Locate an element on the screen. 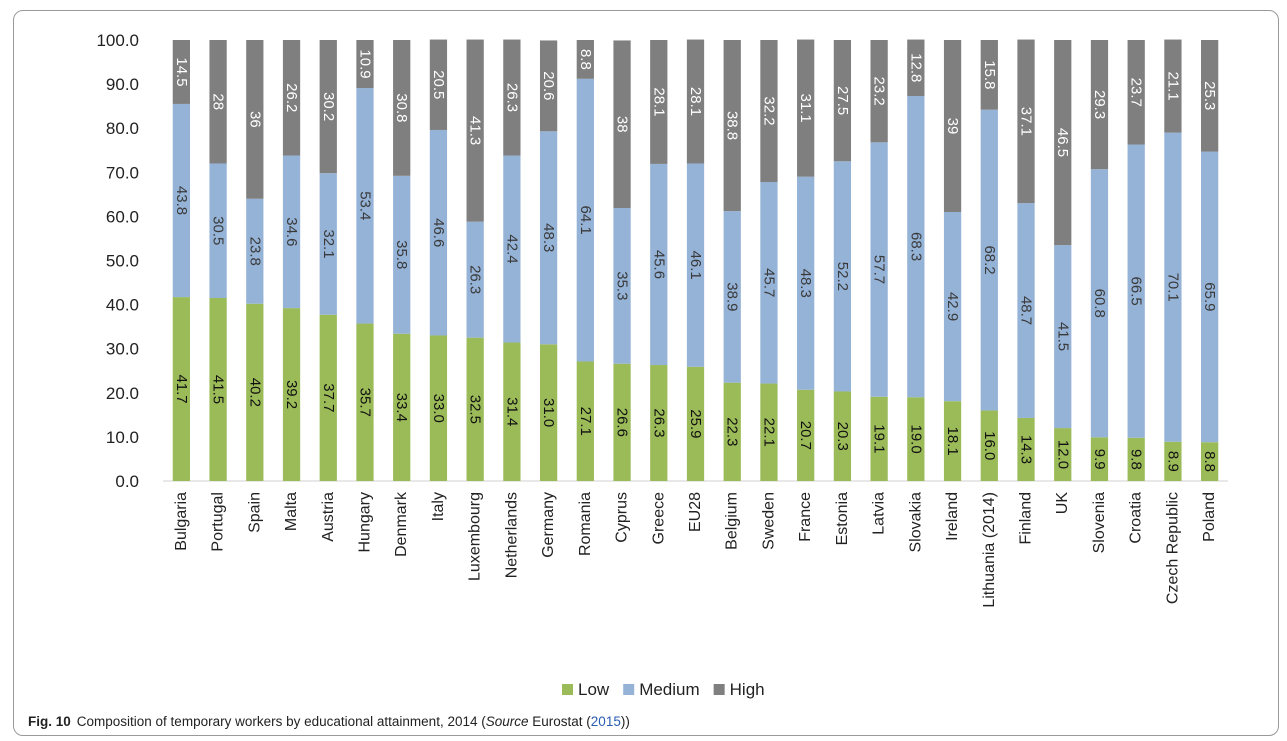  x-category-label: Spain is located at coordinates (254, 512).